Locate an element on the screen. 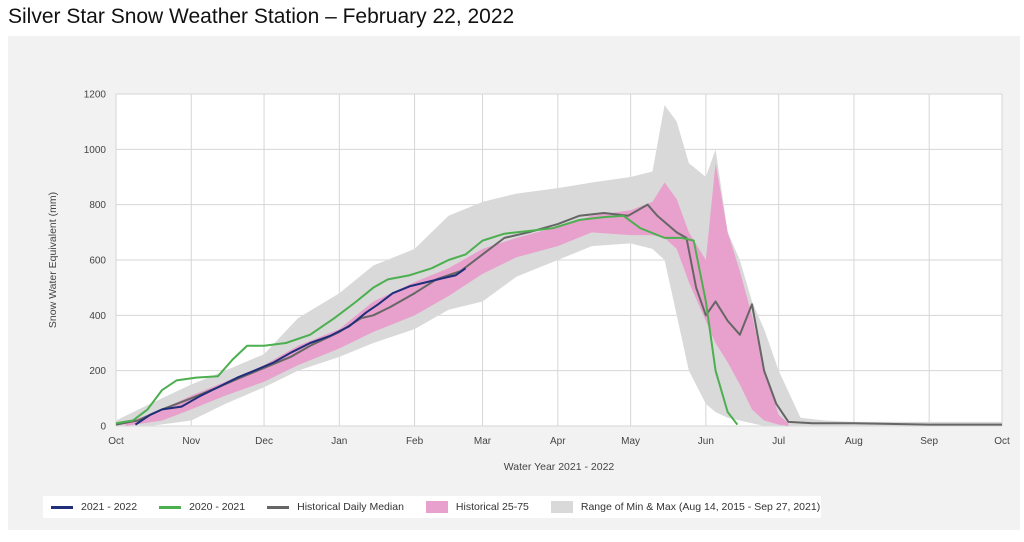  legend-item-median: Historical Daily Median is located at coordinates (335, 507).